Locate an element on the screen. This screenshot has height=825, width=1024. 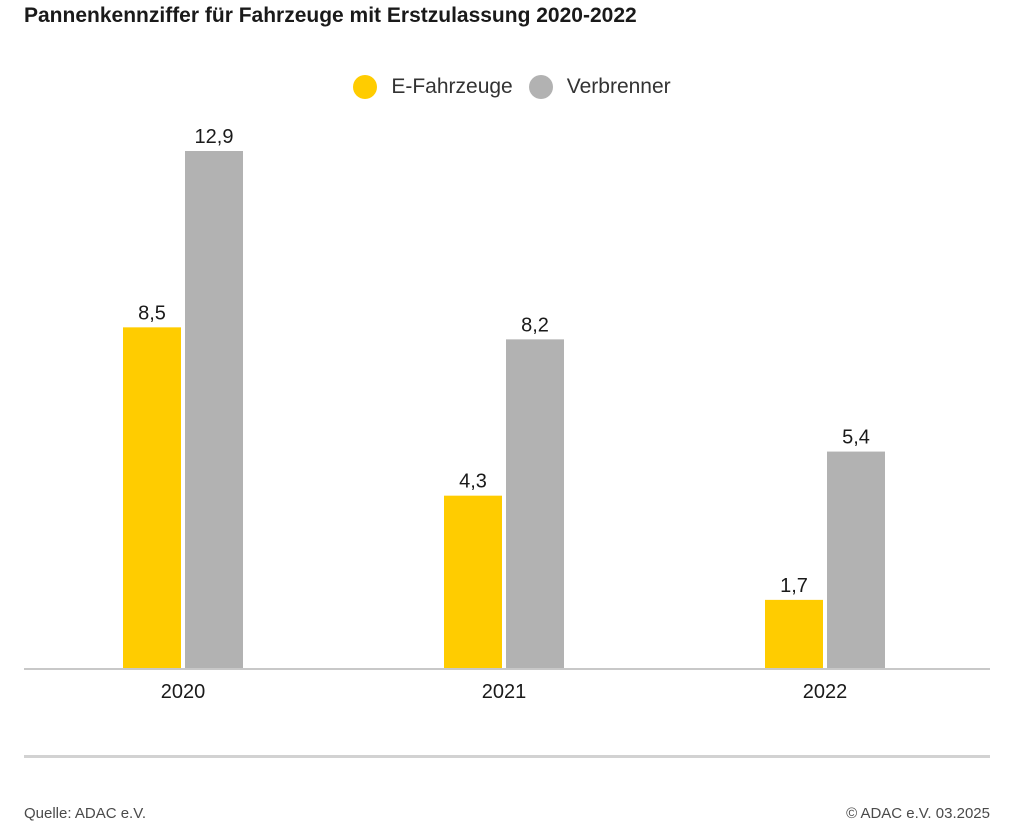
legend-item-verbrenner: Verbrenner is located at coordinates (599, 87).